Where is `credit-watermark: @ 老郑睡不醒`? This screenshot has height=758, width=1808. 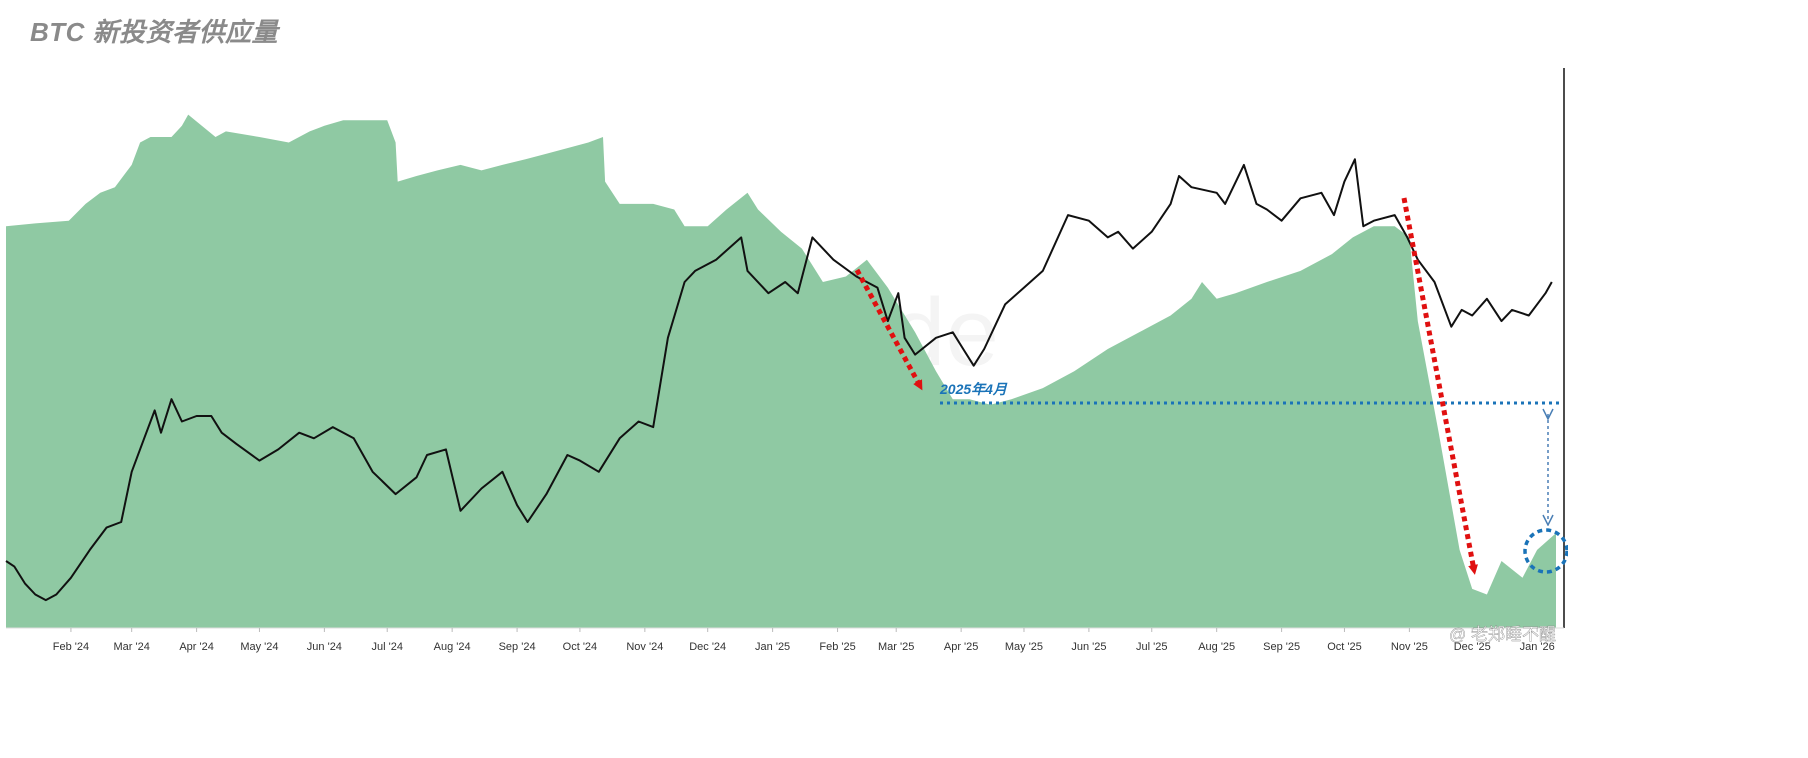 credit-watermark: @ 老郑睡不醒 is located at coordinates (1502, 634).